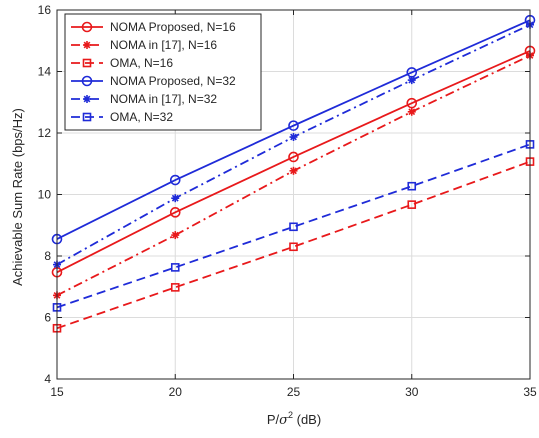 The height and width of the screenshot is (438, 539). I want to click on legend-item: NOMA Proposed, N=32, so click(153, 81).